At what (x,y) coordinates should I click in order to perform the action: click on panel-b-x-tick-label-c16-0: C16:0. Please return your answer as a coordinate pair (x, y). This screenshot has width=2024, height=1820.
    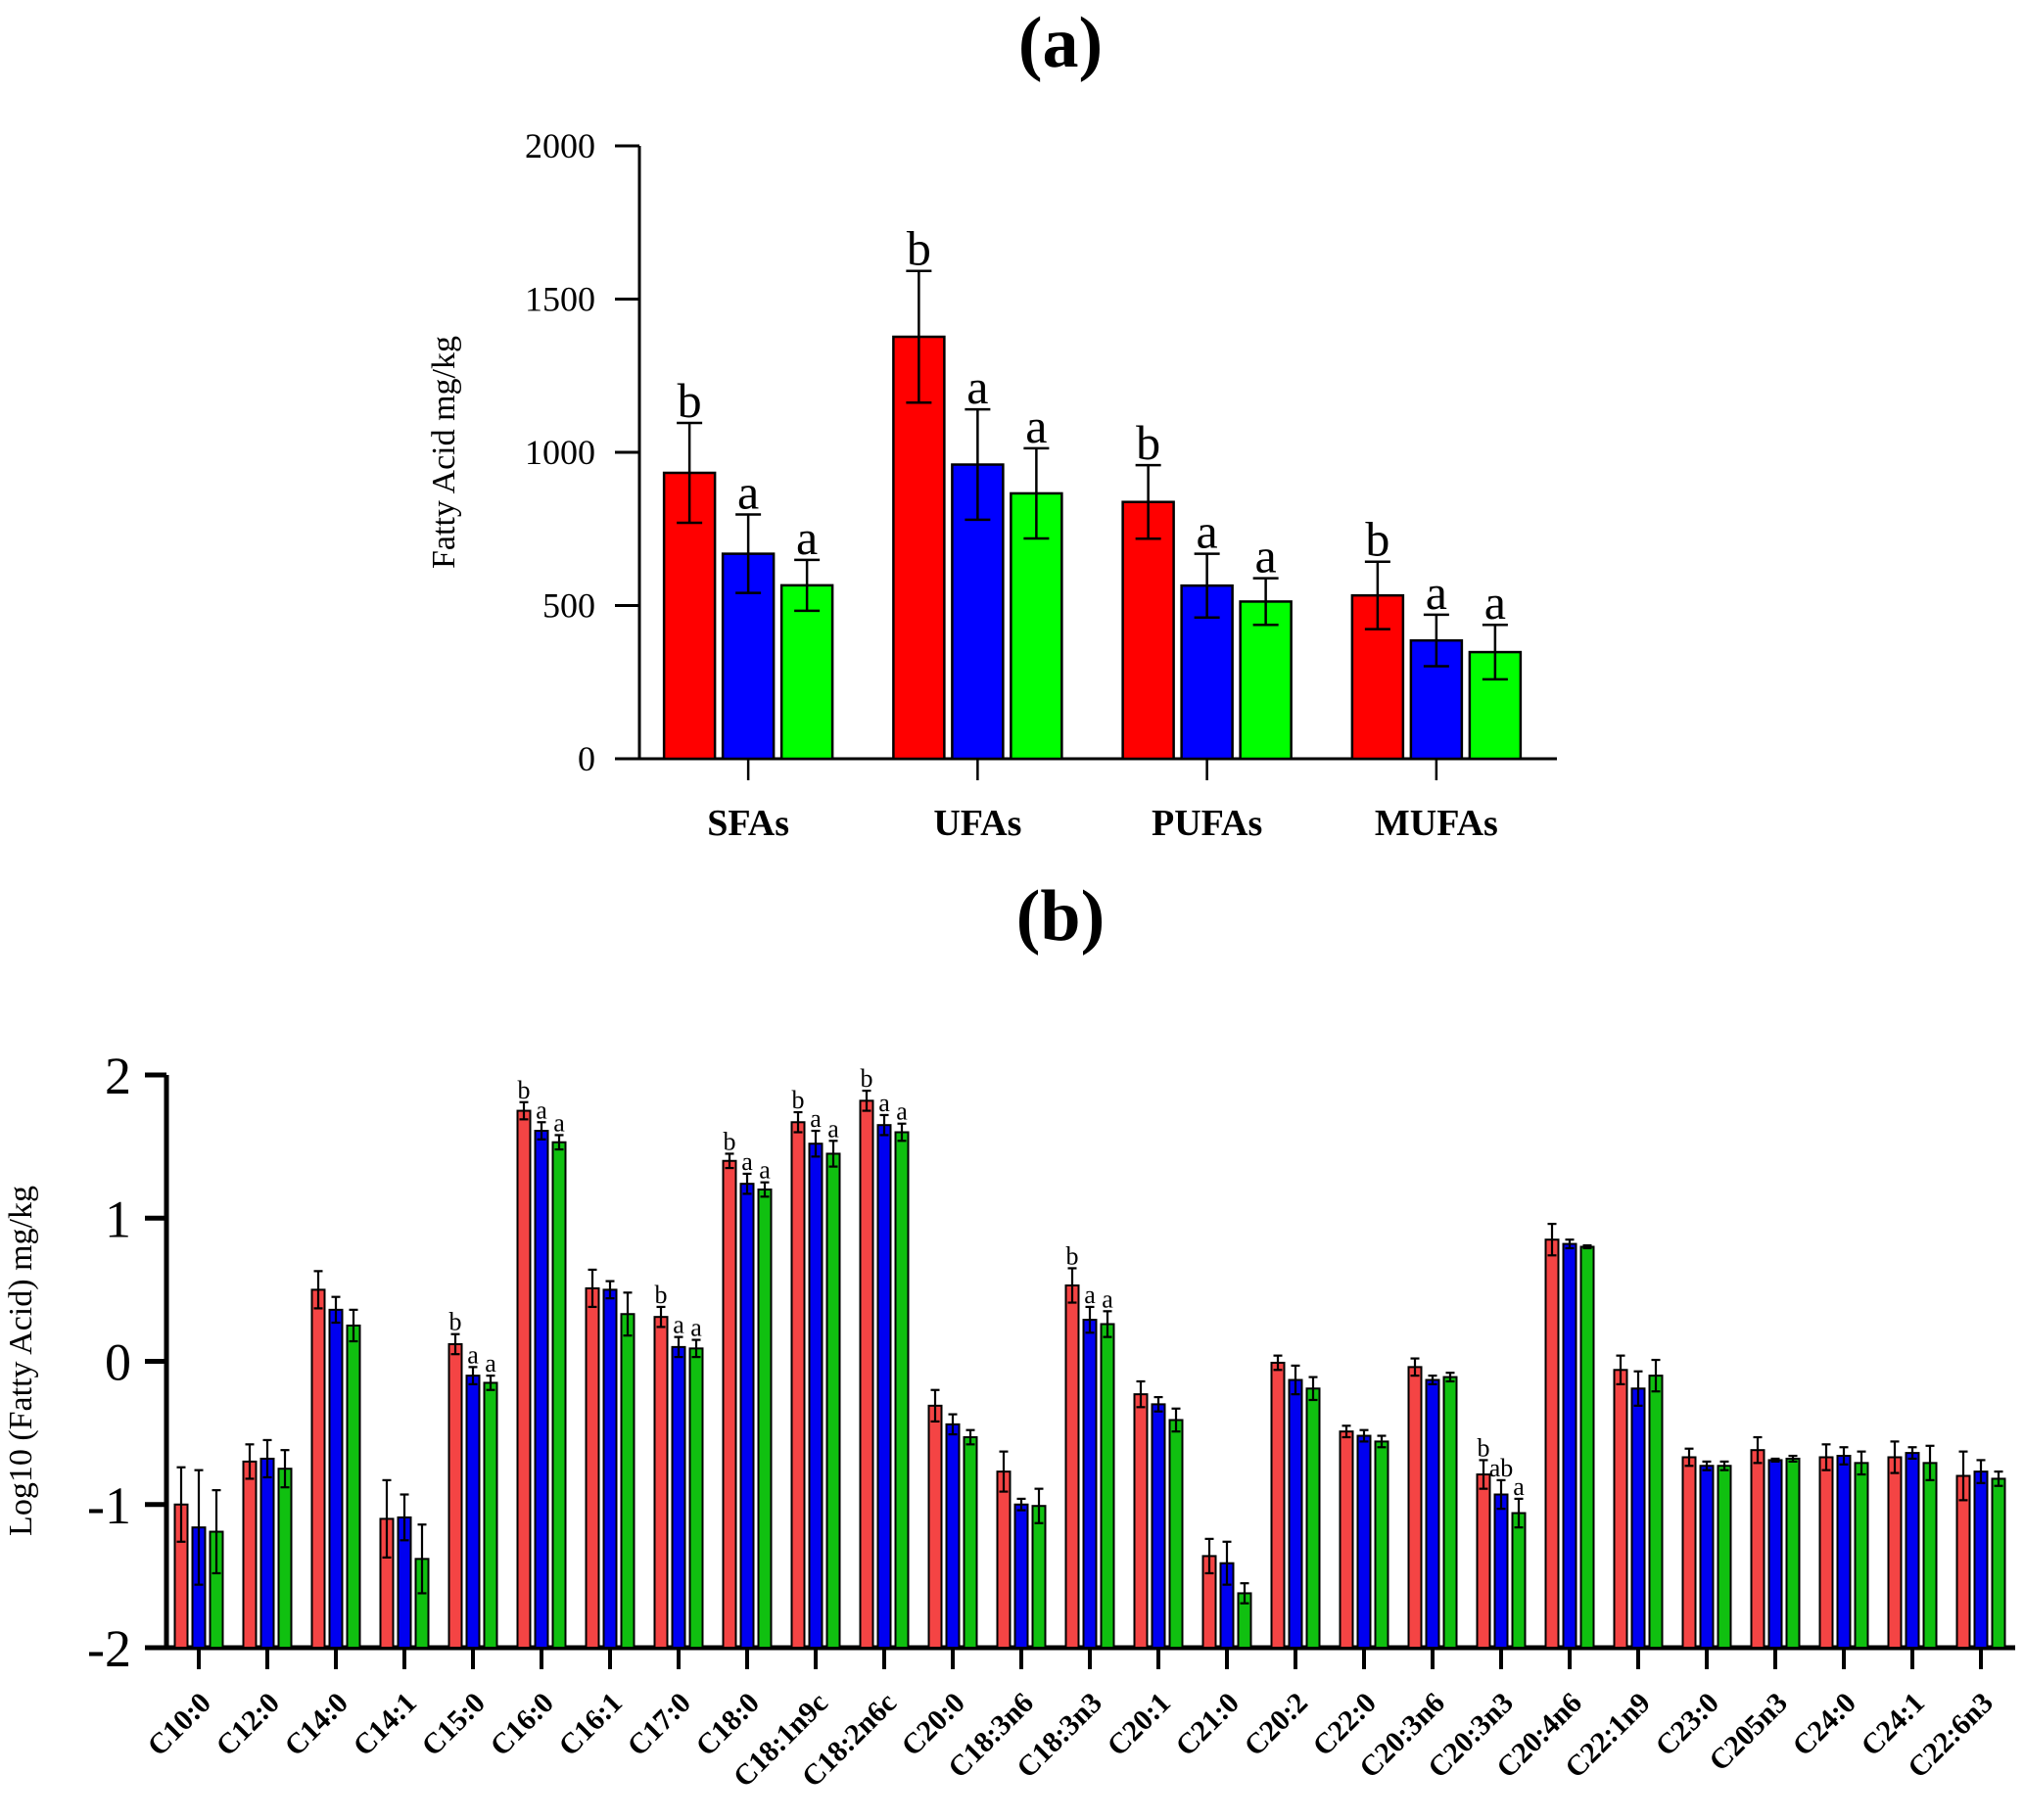
    Looking at the image, I should click on (522, 1725).